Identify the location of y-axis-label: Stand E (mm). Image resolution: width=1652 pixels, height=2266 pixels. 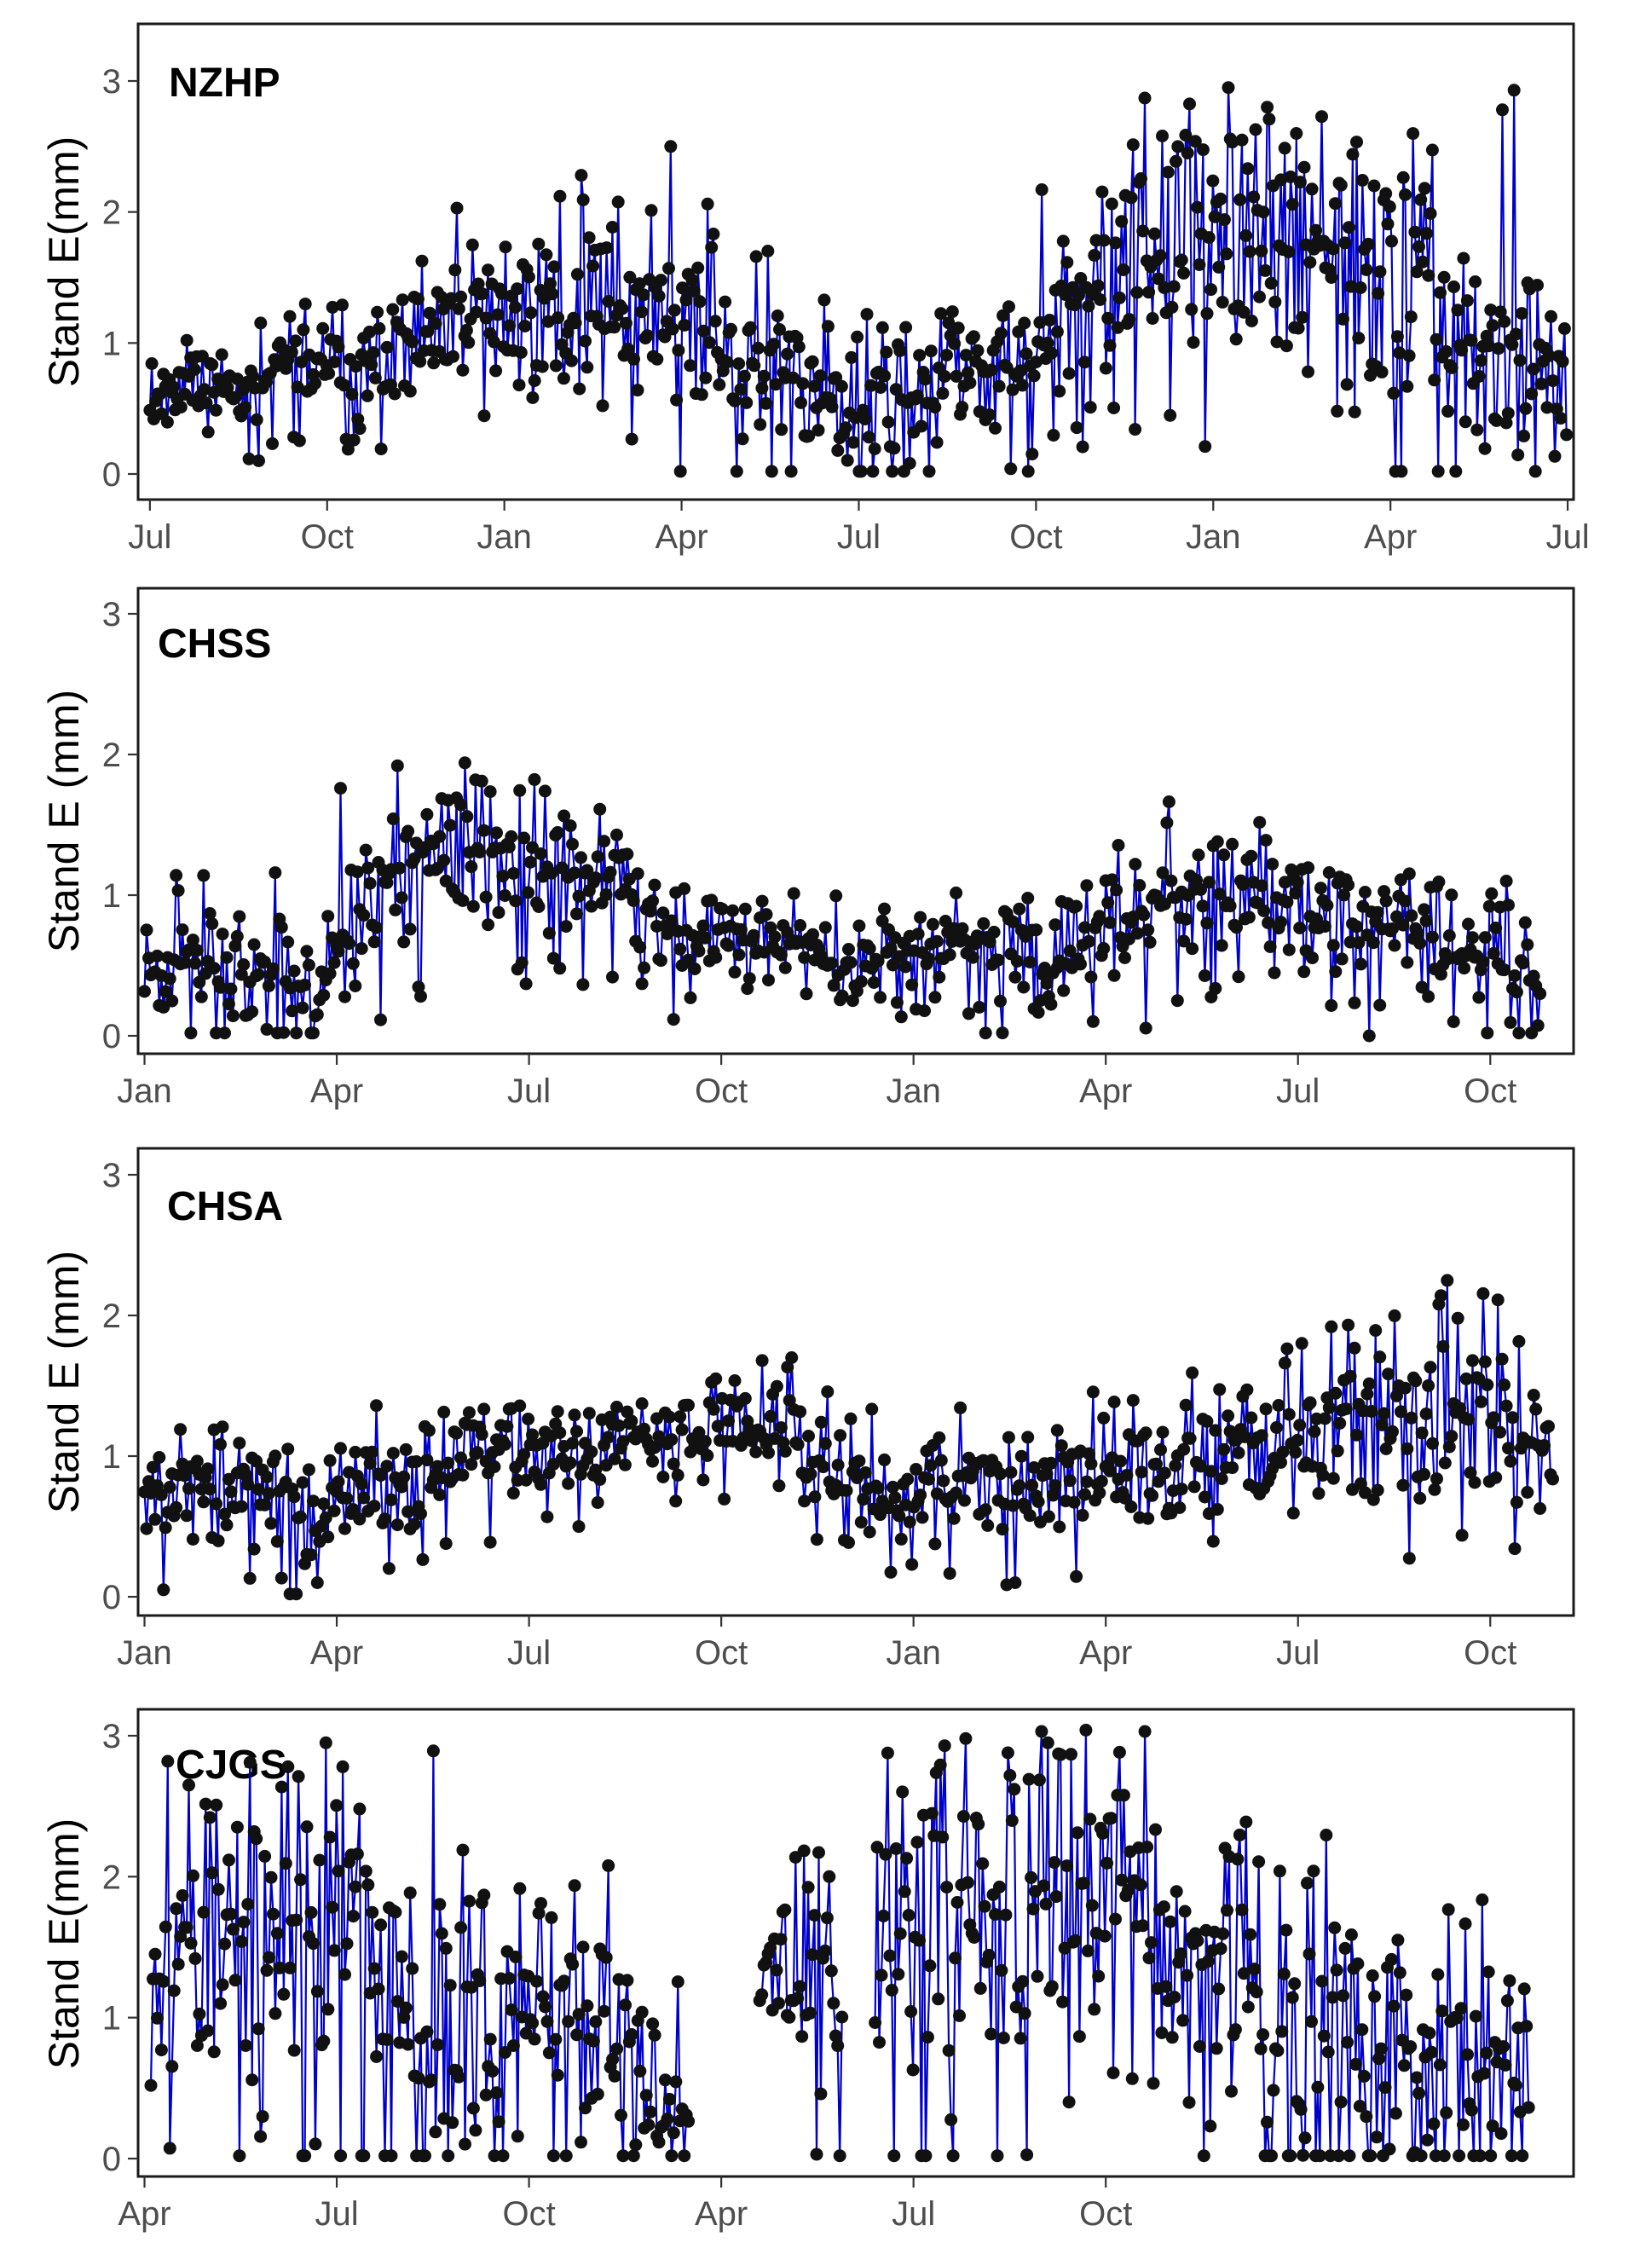
(64, 821).